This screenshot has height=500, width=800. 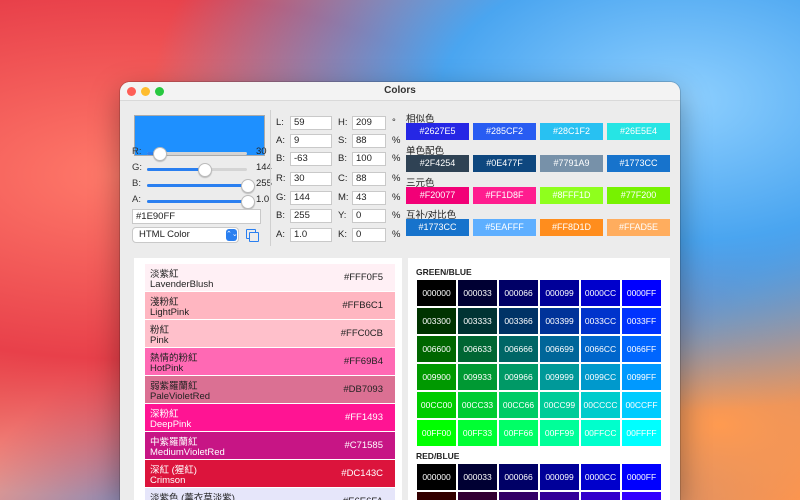 I want to click on harmony-chip: #0E477F, so click(x=504, y=163).